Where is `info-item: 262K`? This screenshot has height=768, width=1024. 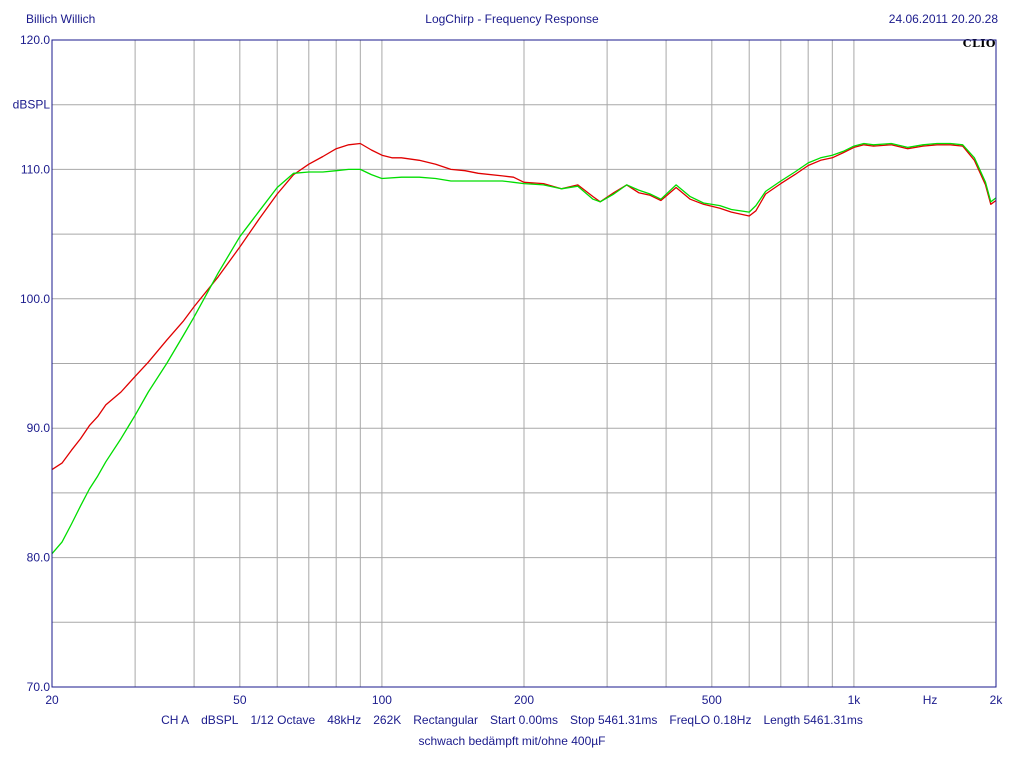 info-item: 262K is located at coordinates (387, 720).